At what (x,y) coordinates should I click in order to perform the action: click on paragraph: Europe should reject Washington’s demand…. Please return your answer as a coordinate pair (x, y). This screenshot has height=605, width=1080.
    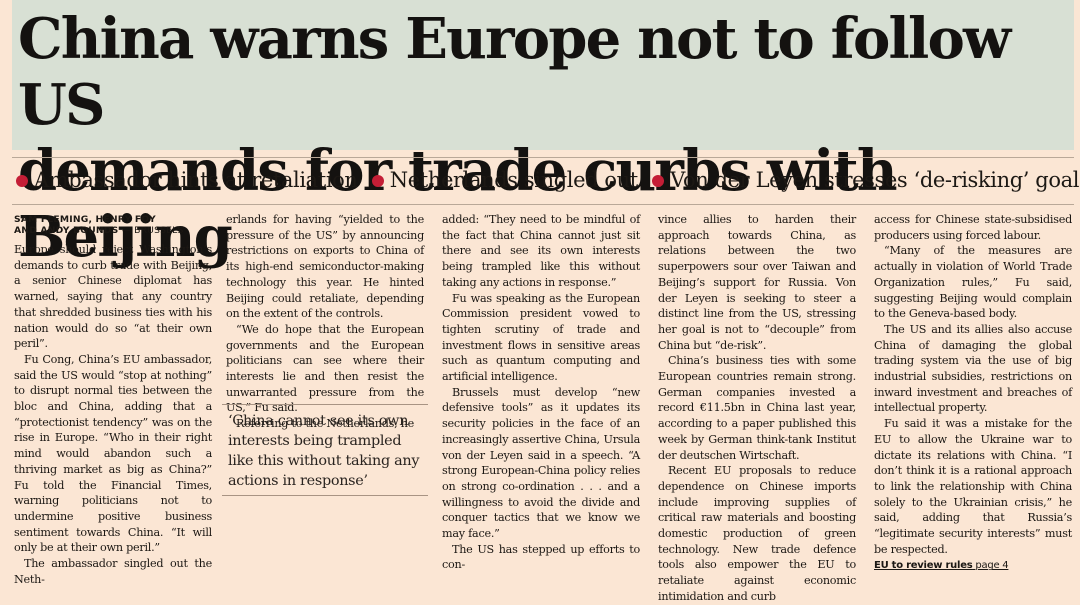
    Looking at the image, I should click on (113, 297).